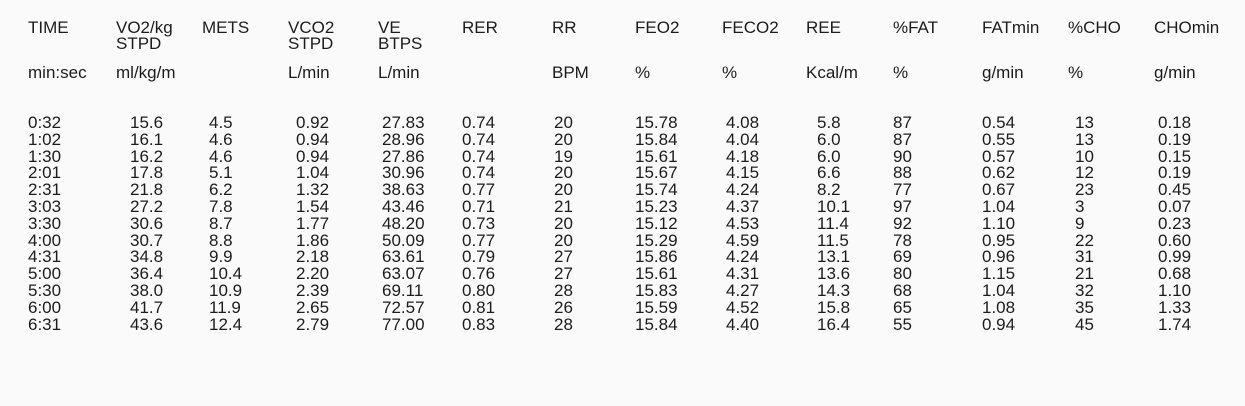 The width and height of the screenshot is (1245, 406). Describe the element at coordinates (147, 223) in the screenshot. I see `table-cell: 30.6` at that location.